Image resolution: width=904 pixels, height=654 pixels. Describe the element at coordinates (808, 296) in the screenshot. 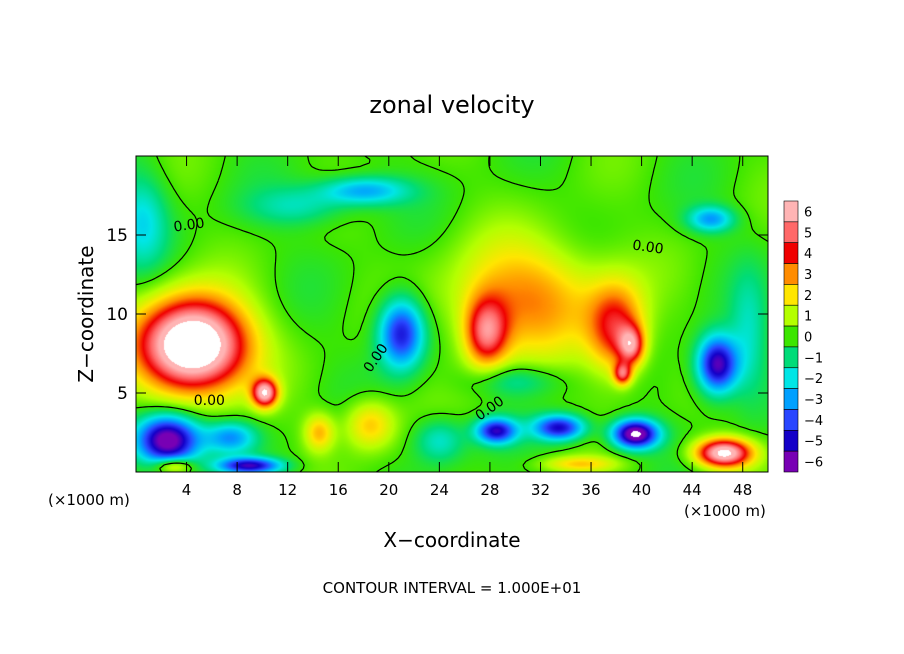

I see `colorbar-label: 2` at that location.